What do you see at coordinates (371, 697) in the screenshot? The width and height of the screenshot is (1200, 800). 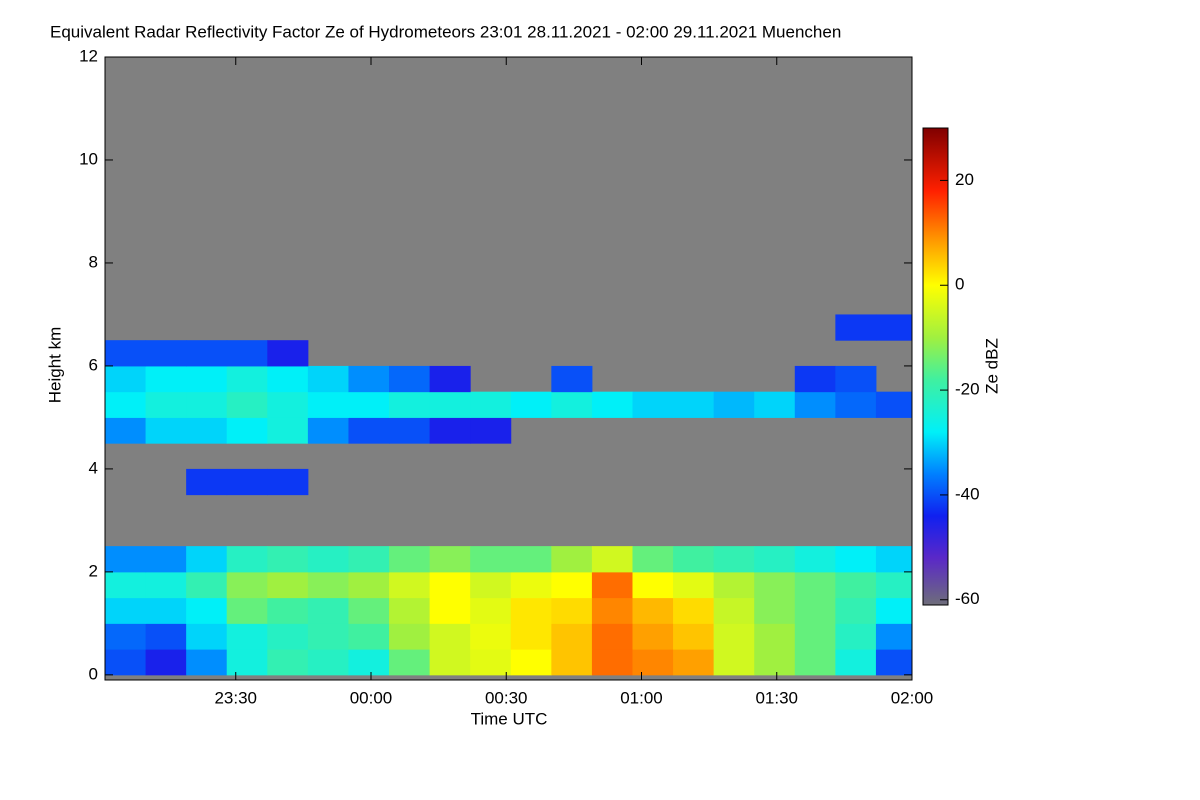 I see `x-tick-label: 00:00` at bounding box center [371, 697].